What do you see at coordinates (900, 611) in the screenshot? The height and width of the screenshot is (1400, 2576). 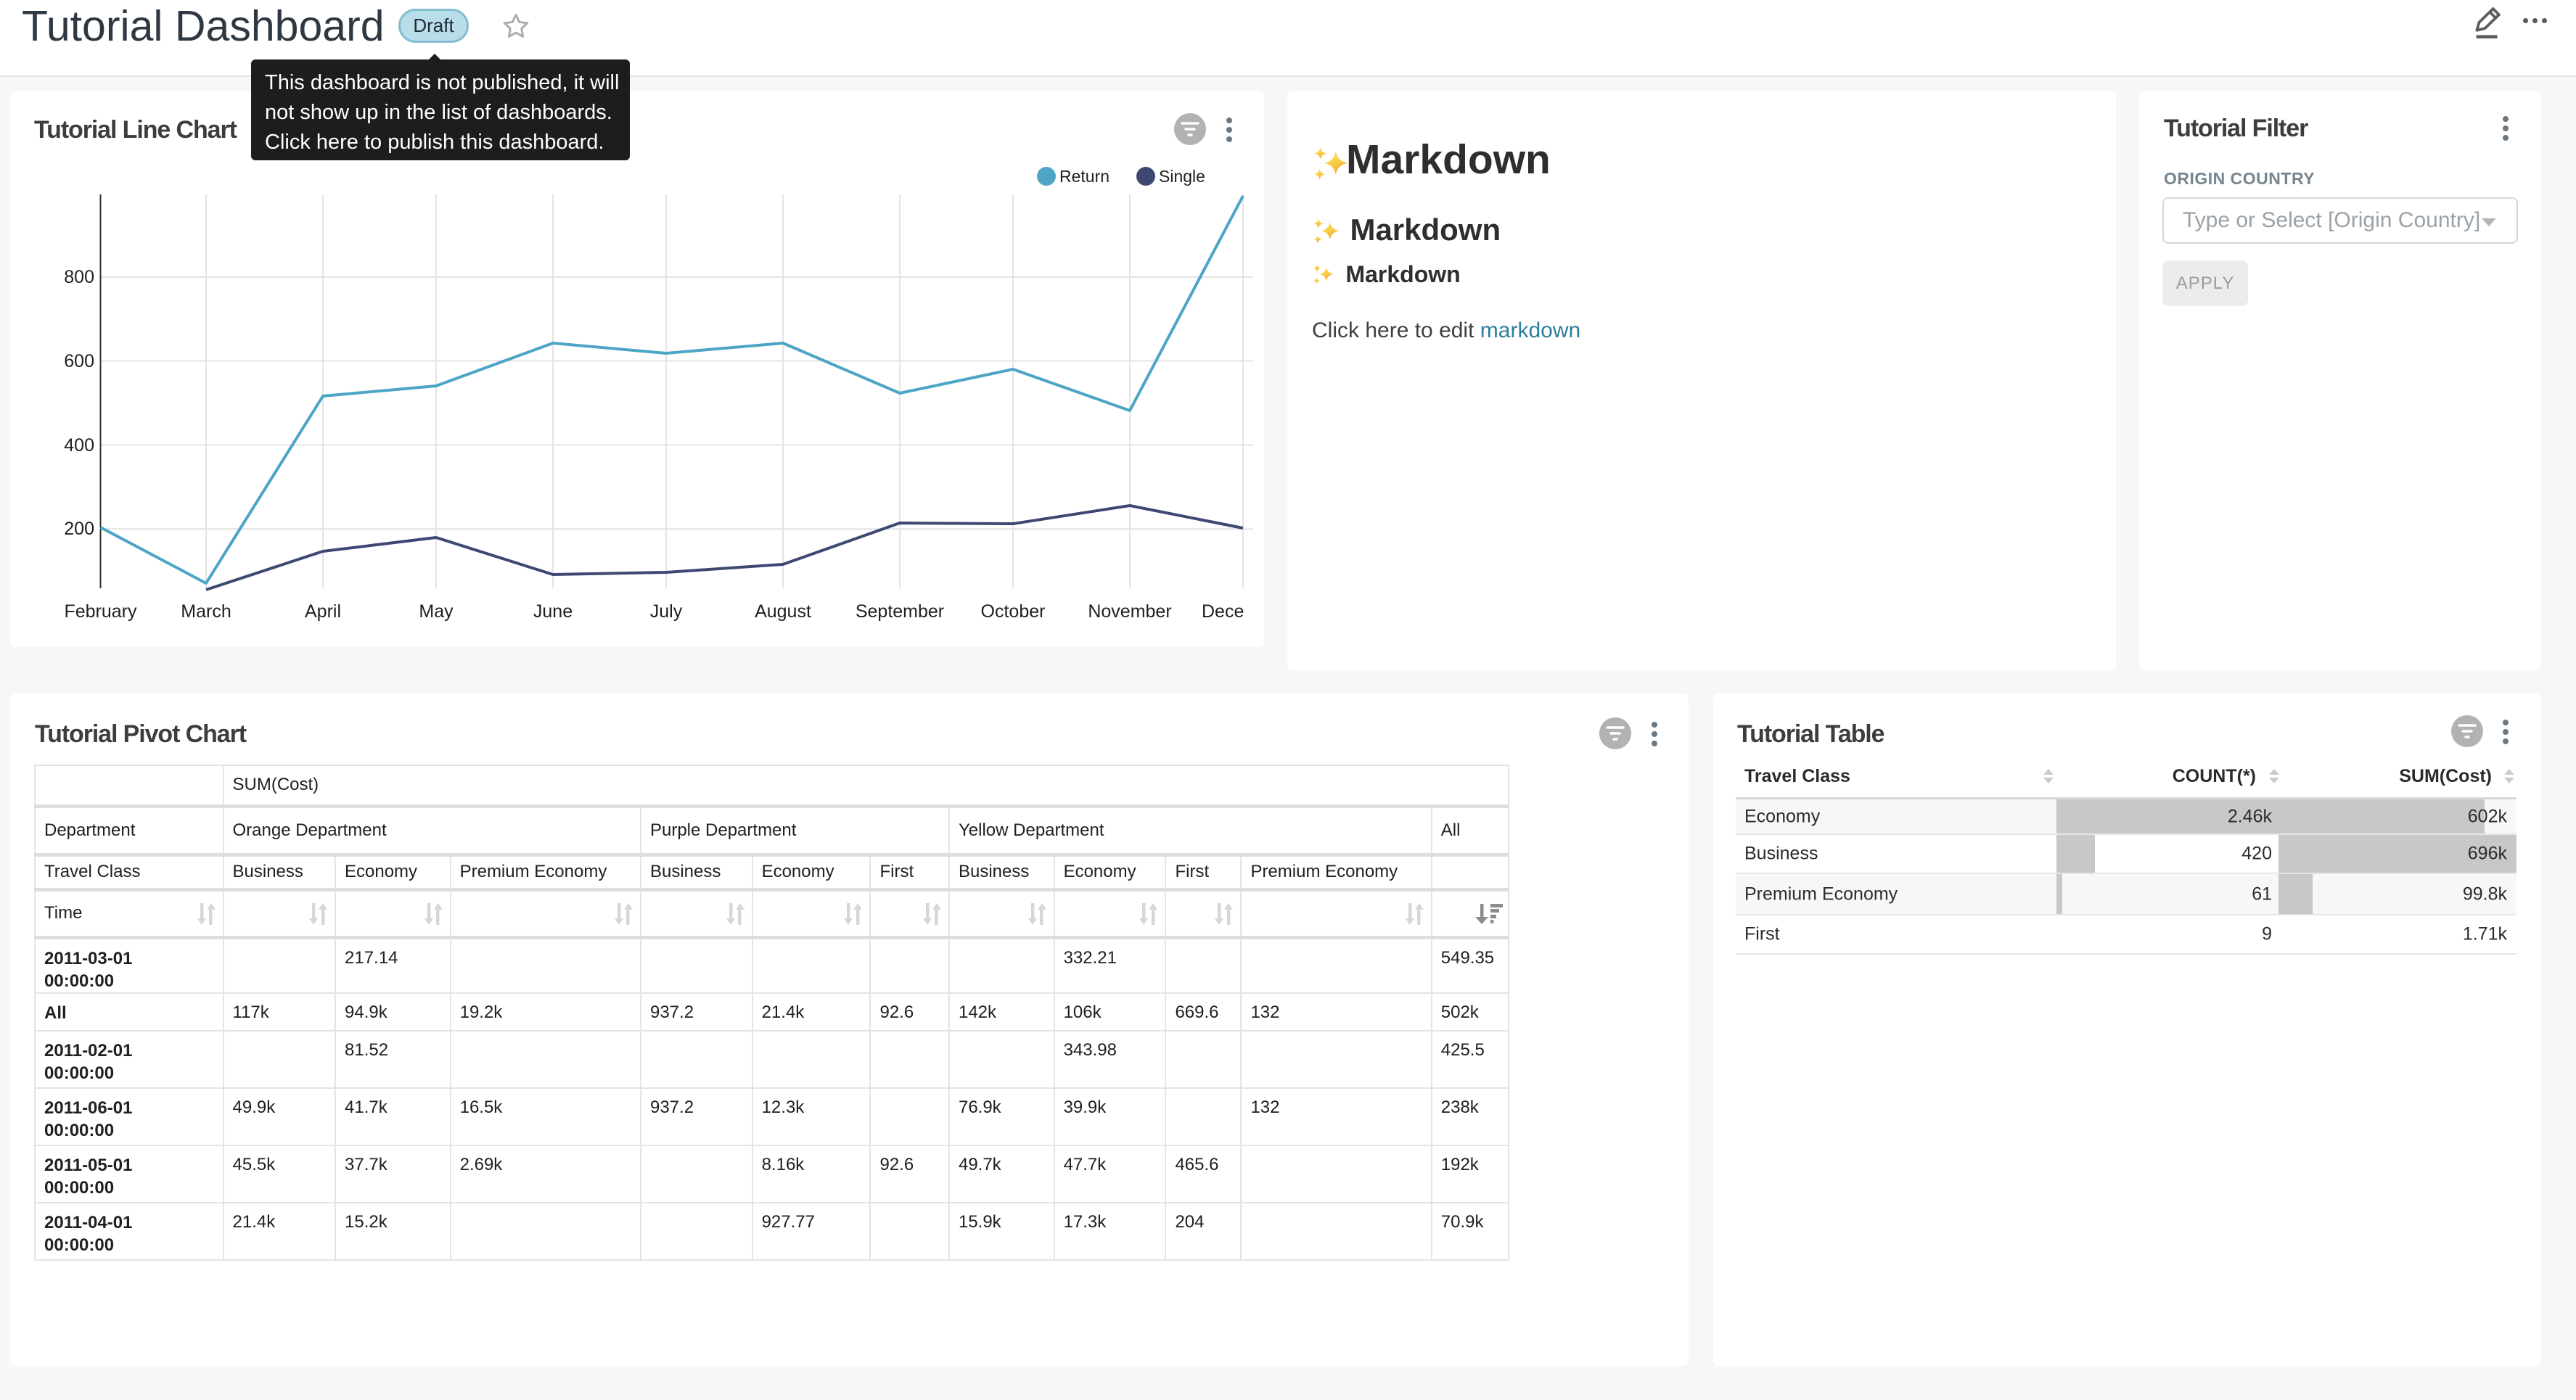 I see `svg-text: September` at bounding box center [900, 611].